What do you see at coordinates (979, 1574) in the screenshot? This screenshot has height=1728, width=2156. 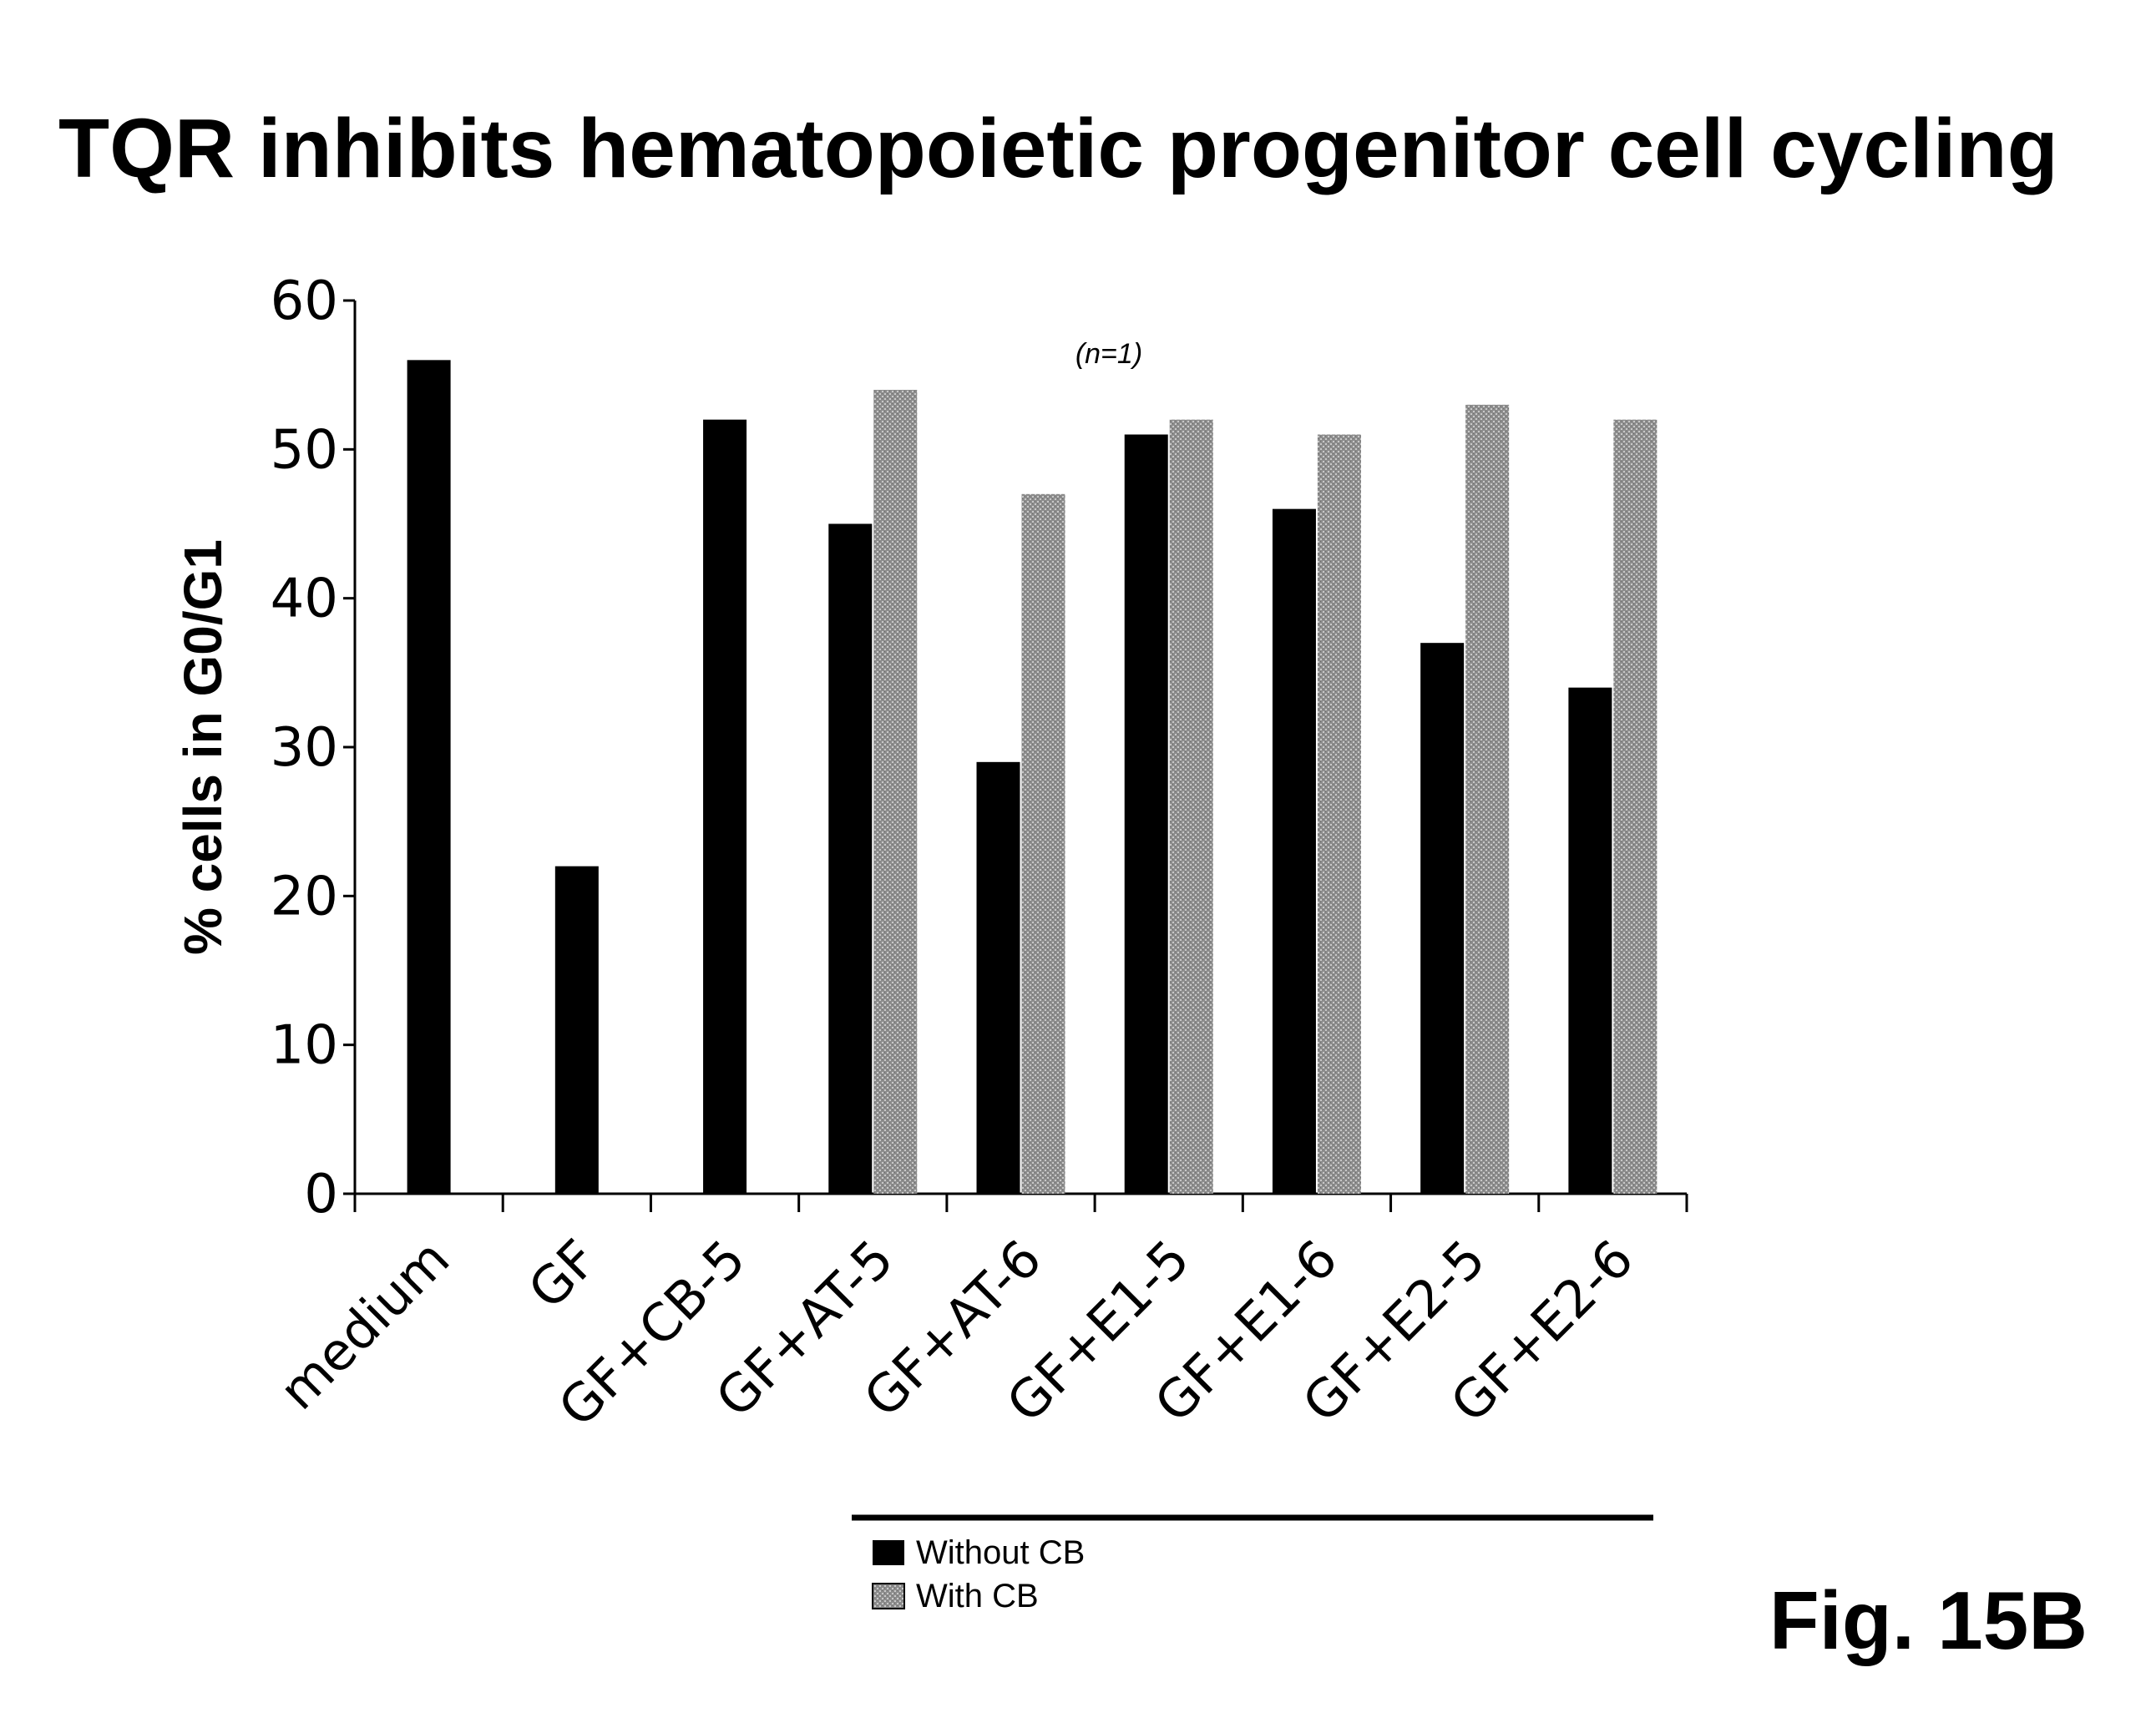 I see `legend: Without CB With CB` at bounding box center [979, 1574].